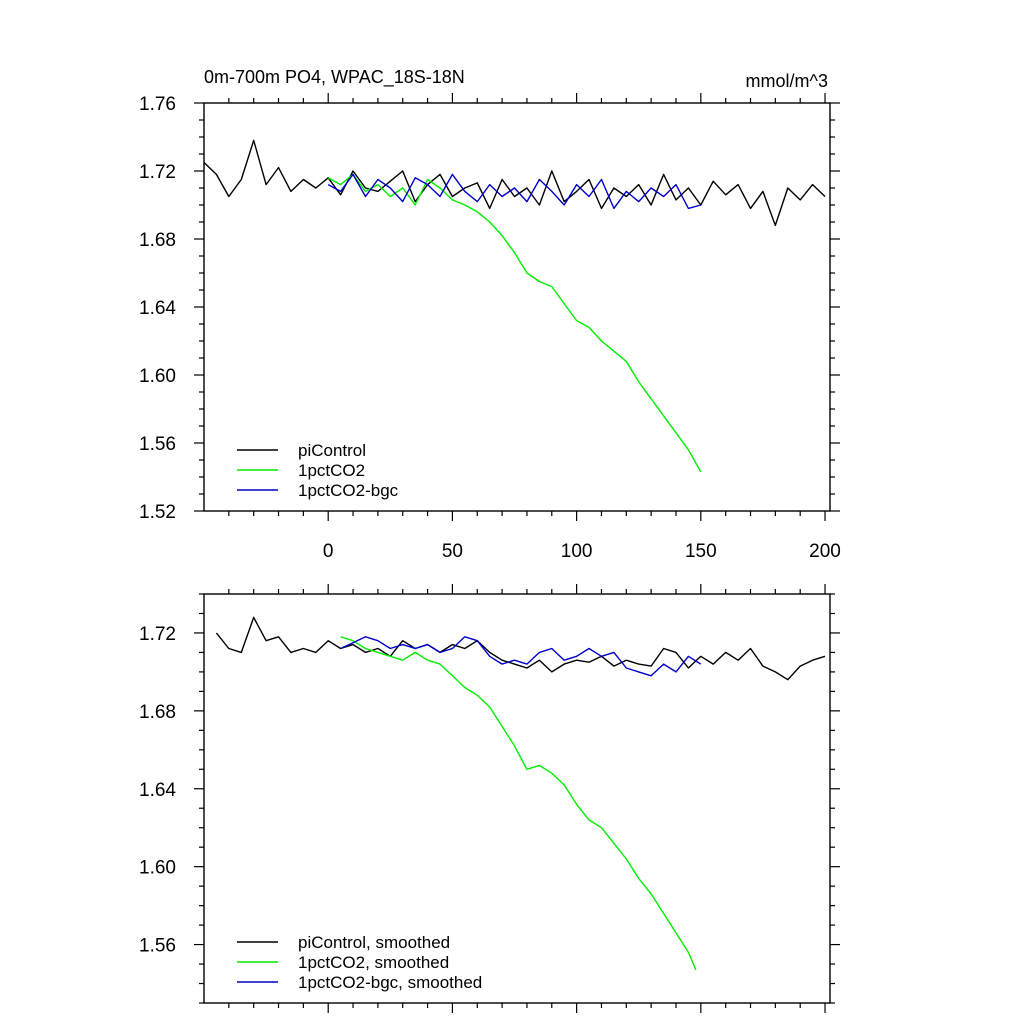 Image resolution: width=1024 pixels, height=1024 pixels. Describe the element at coordinates (157, 512) in the screenshot. I see `y-tick-label: 1.52` at that location.